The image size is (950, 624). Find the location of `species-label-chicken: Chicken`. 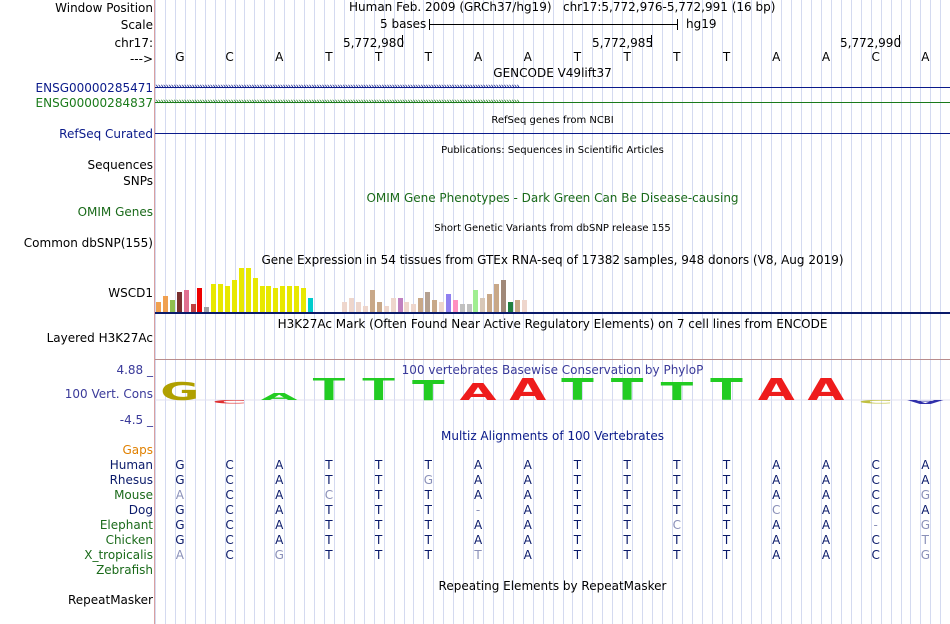

species-label-chicken: Chicken is located at coordinates (129, 540).